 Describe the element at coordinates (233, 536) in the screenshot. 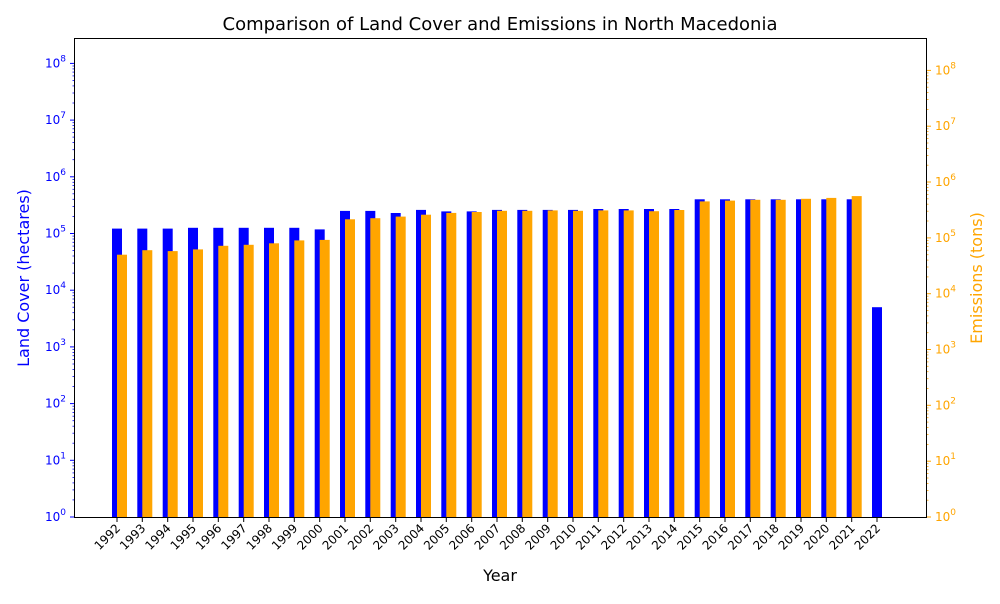

I see `x-tick-label: 1997` at that location.